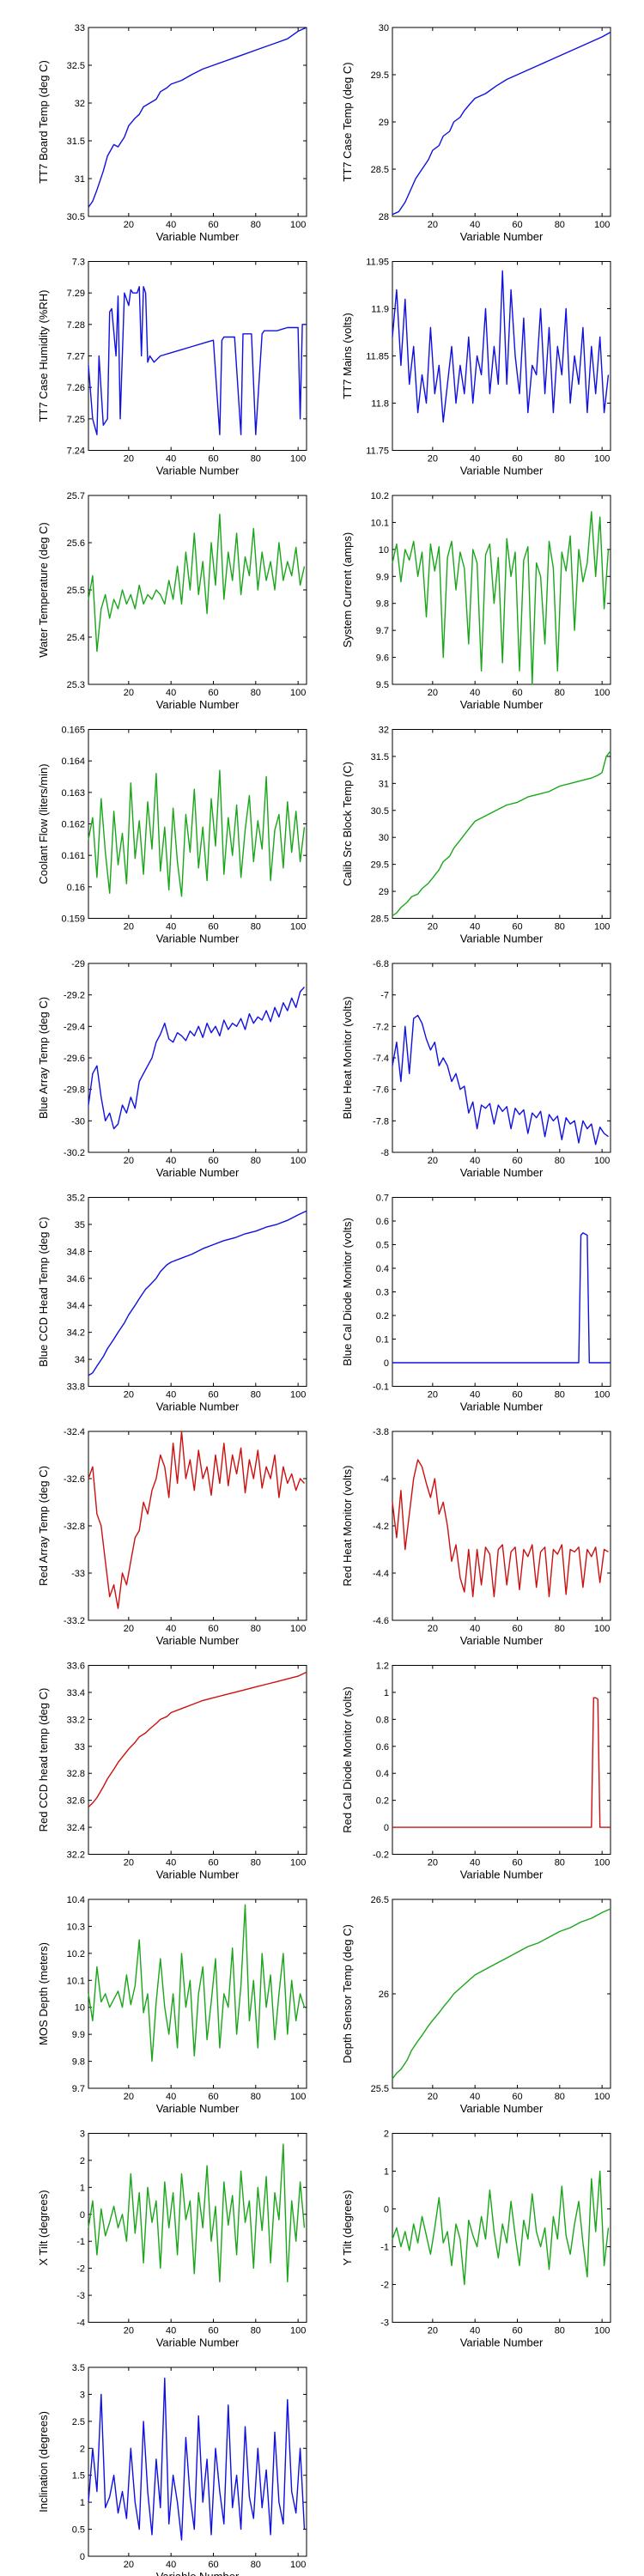 The height and width of the screenshot is (2576, 644). I want to click on y-tick-label: 7.26, so click(76, 388).